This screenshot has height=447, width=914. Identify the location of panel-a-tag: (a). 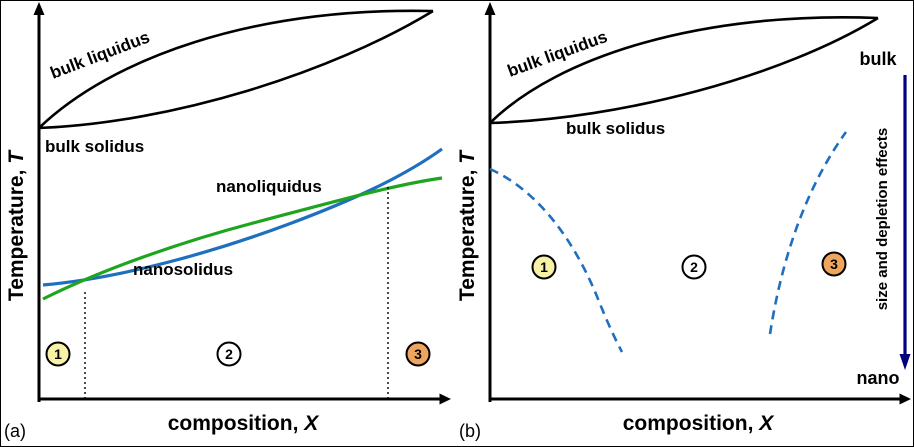
(15, 431).